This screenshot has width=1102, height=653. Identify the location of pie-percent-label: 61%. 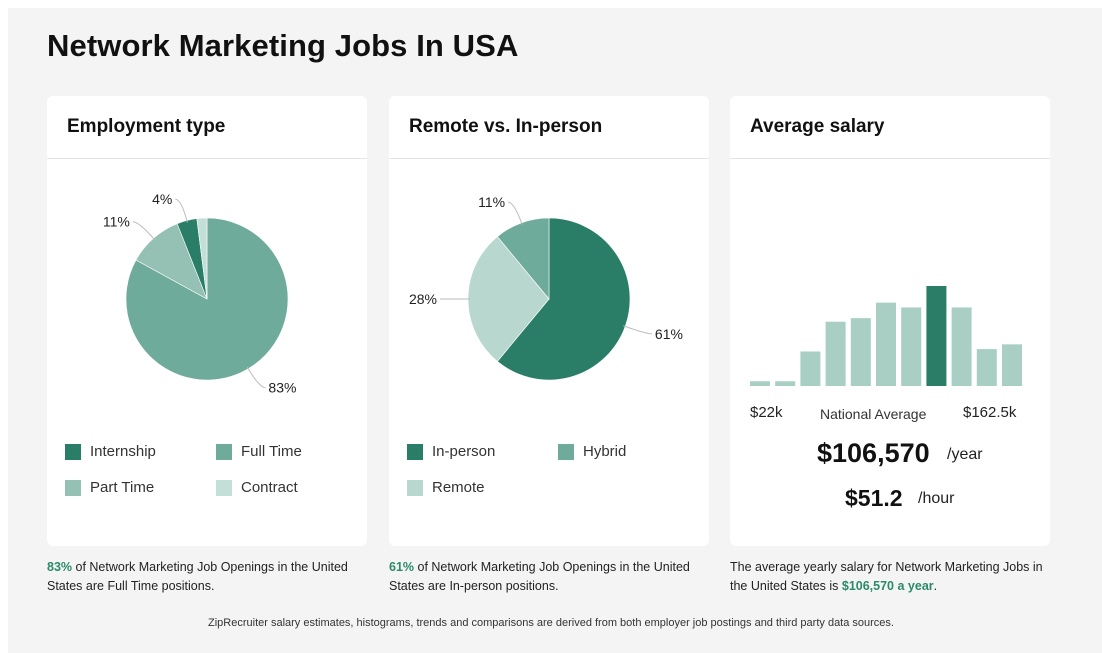
(669, 334).